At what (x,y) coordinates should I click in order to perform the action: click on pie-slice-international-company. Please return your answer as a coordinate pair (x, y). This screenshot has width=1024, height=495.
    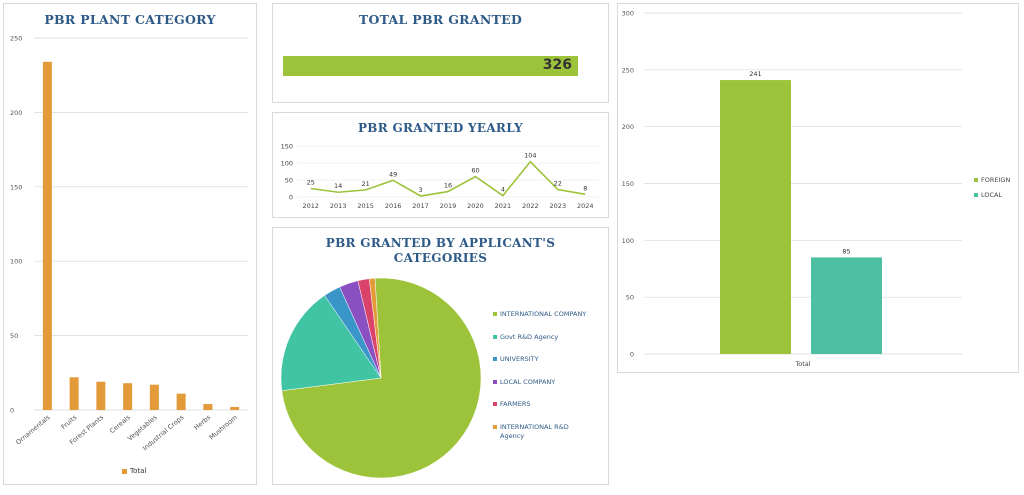
    Looking at the image, I should click on (381, 378).